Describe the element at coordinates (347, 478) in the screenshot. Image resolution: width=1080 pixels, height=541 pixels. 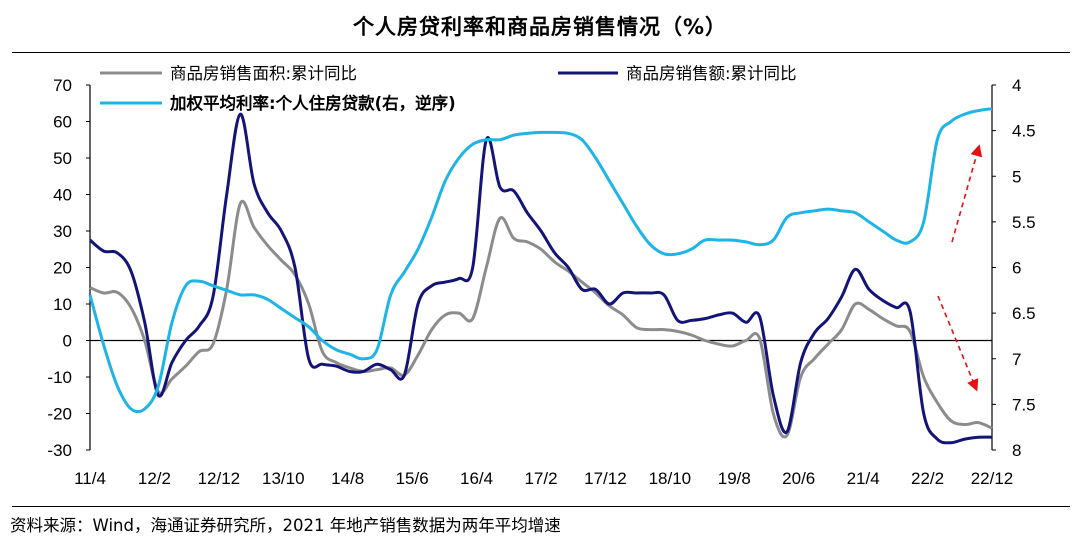
I see `x-tick-label: 14/8` at that location.